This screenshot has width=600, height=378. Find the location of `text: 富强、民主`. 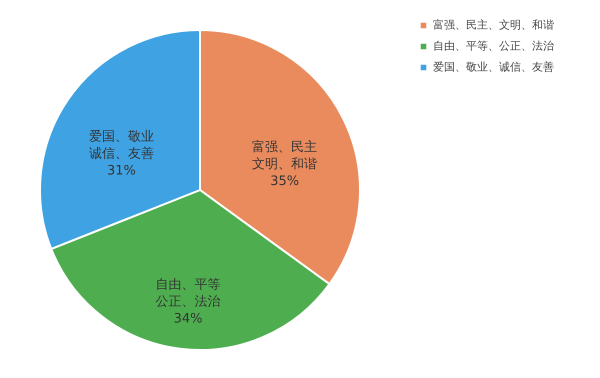

text: 富强、民主 is located at coordinates (285, 146).